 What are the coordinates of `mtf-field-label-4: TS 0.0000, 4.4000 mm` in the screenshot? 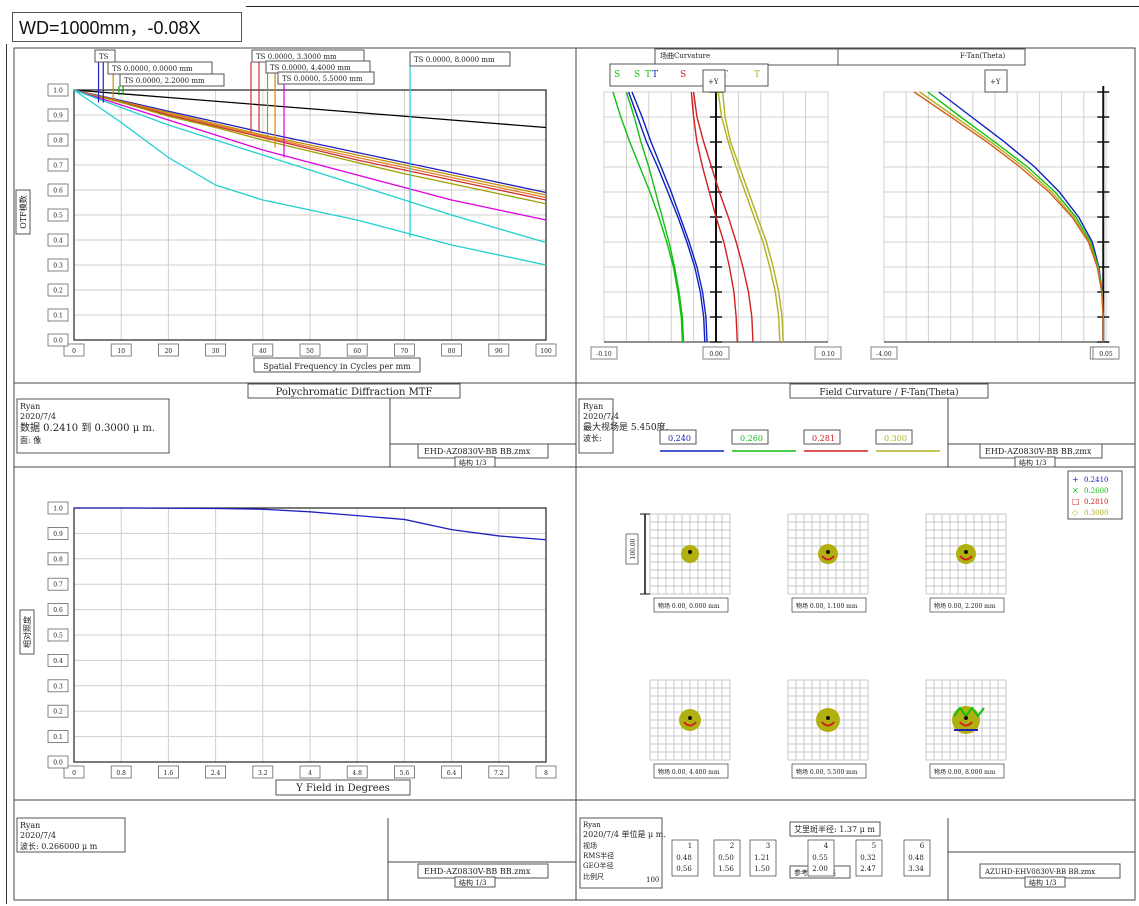 It's located at (310, 68).